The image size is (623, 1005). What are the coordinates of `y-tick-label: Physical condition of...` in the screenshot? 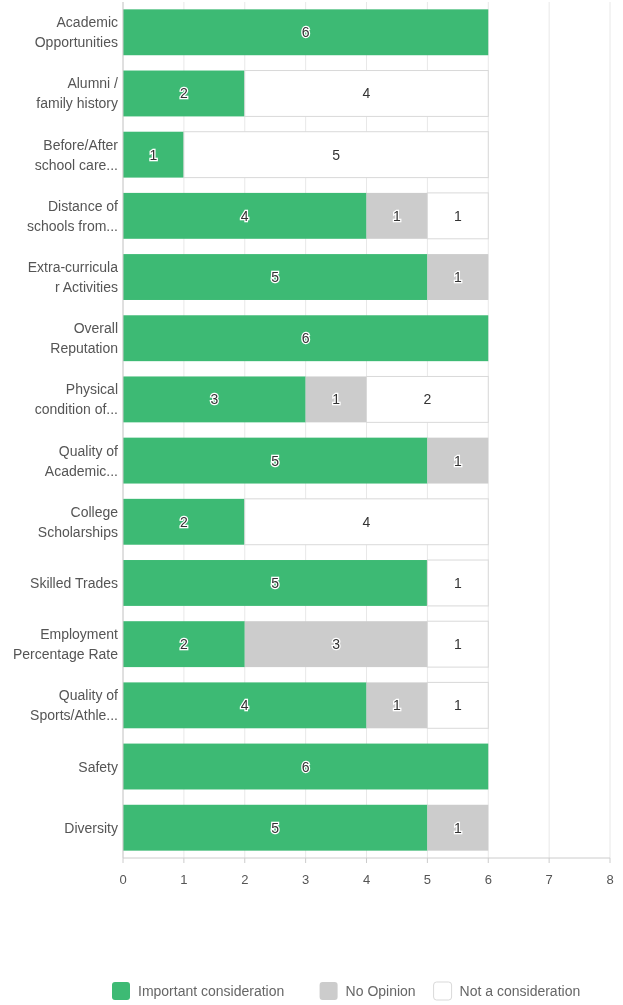 It's located at (76, 399).